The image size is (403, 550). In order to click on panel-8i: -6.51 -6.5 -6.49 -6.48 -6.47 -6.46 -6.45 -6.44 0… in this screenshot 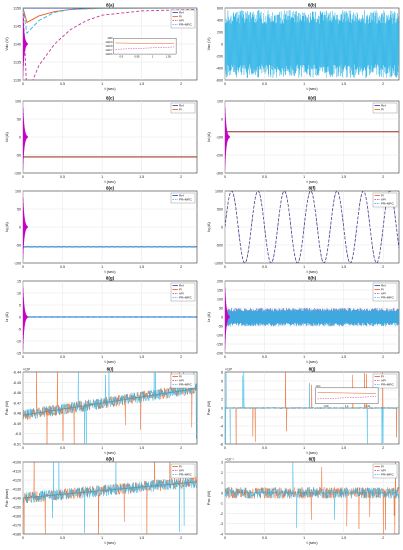, I will do `click(101, 411)`.